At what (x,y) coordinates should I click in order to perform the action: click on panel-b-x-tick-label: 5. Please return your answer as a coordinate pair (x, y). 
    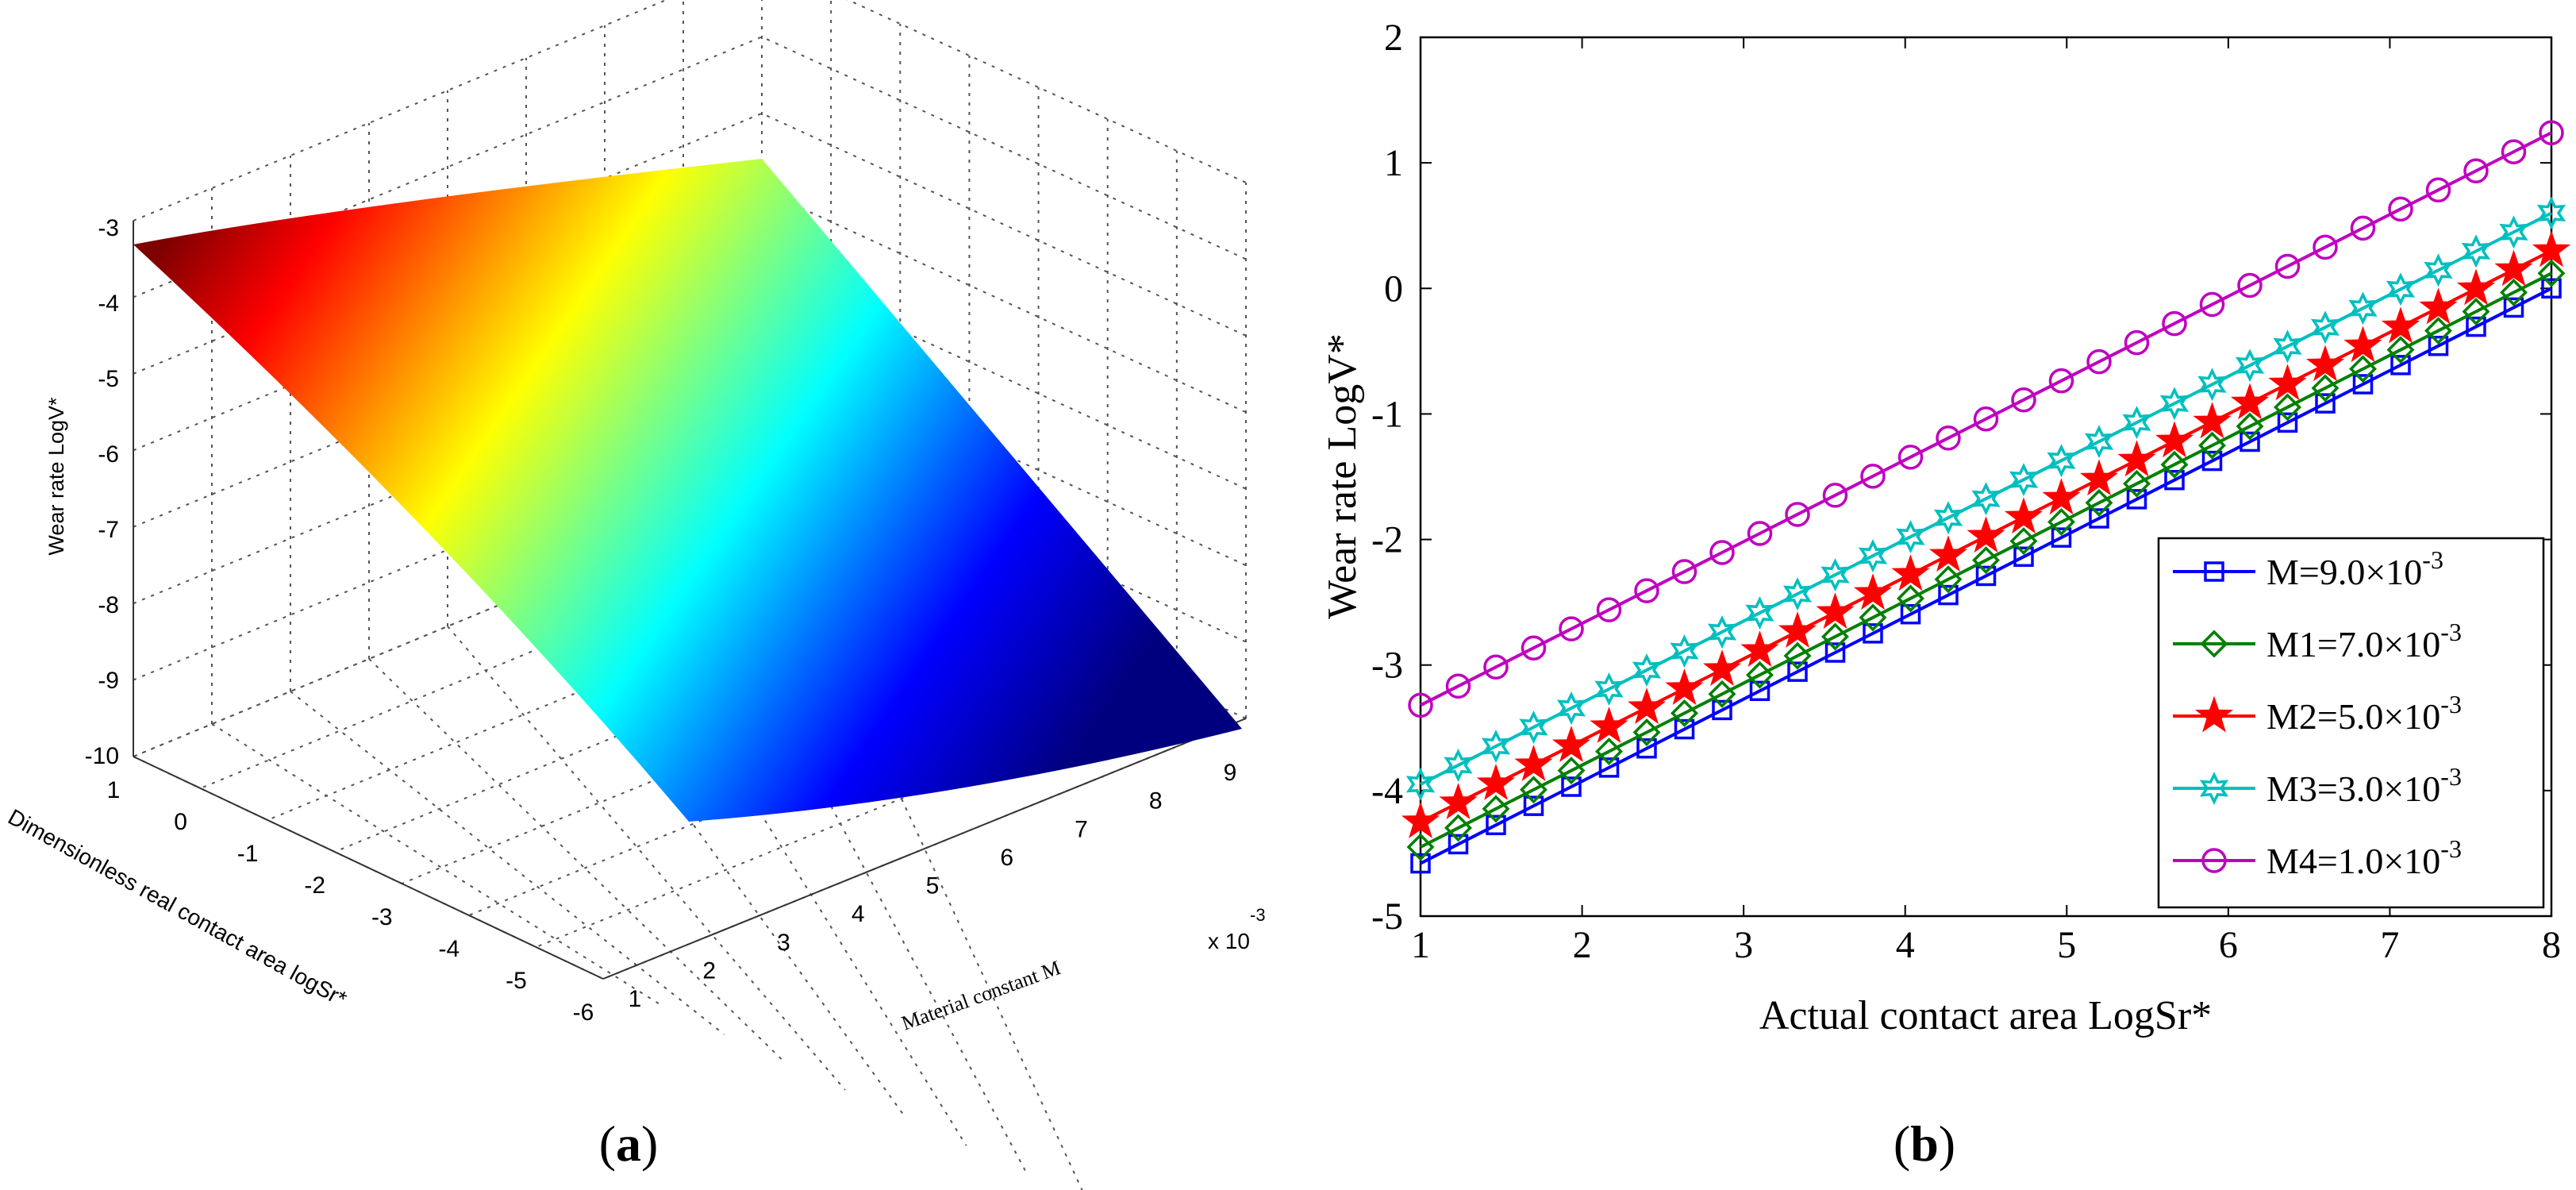
    Looking at the image, I should click on (2066, 945).